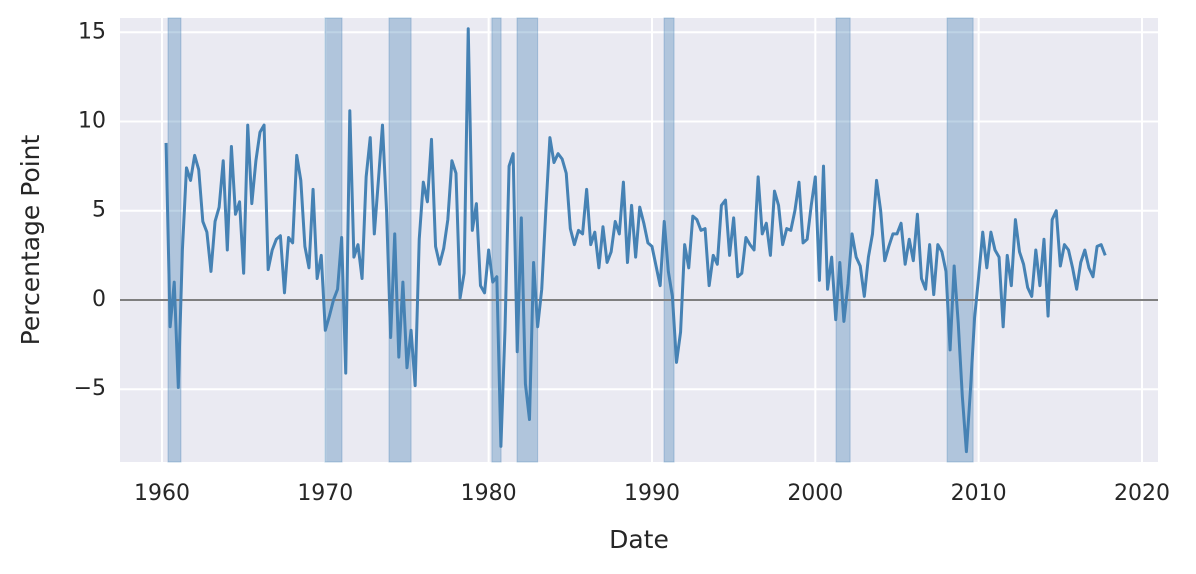 The height and width of the screenshot is (574, 1196). Describe the element at coordinates (489, 493) in the screenshot. I see `x-tick-label: 1980` at that location.